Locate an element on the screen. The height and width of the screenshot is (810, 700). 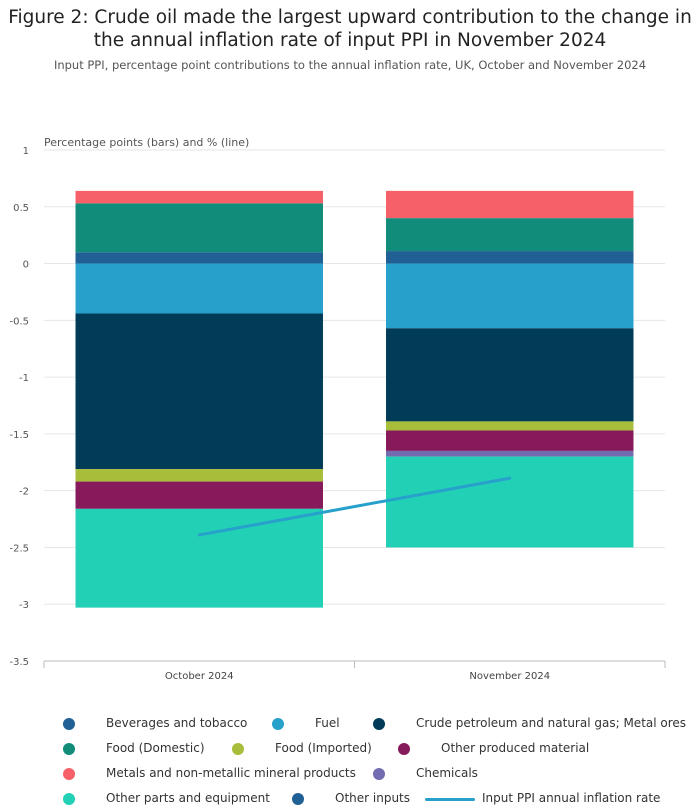
legend-label: Other inputs is located at coordinates (373, 798).